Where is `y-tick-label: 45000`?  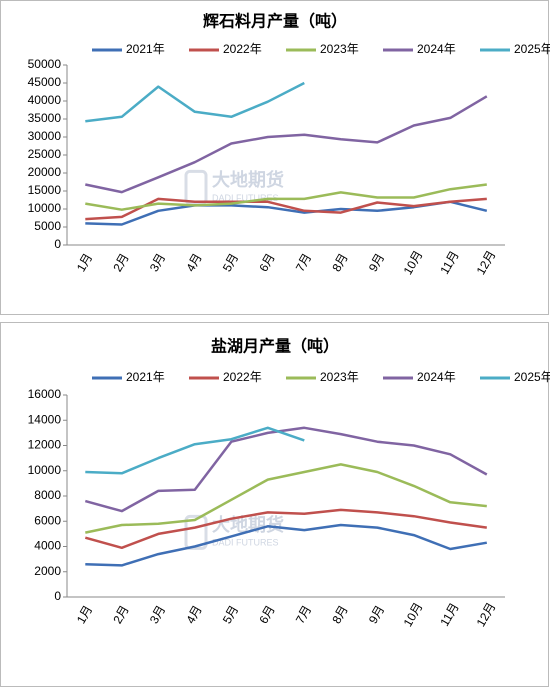 y-tick-label: 45000 is located at coordinates (45, 82).